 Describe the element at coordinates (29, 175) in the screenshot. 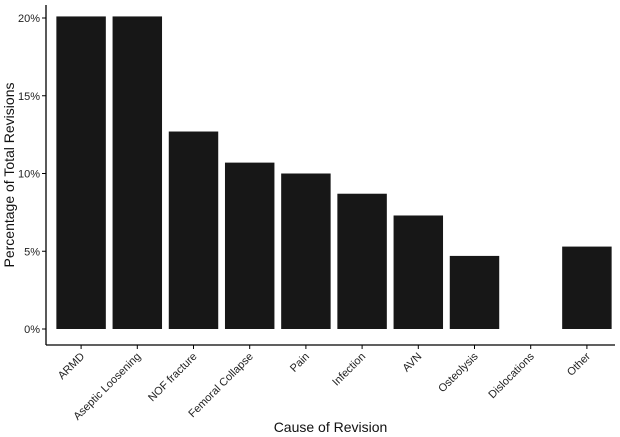

I see `y-tick-label: 10%` at that location.